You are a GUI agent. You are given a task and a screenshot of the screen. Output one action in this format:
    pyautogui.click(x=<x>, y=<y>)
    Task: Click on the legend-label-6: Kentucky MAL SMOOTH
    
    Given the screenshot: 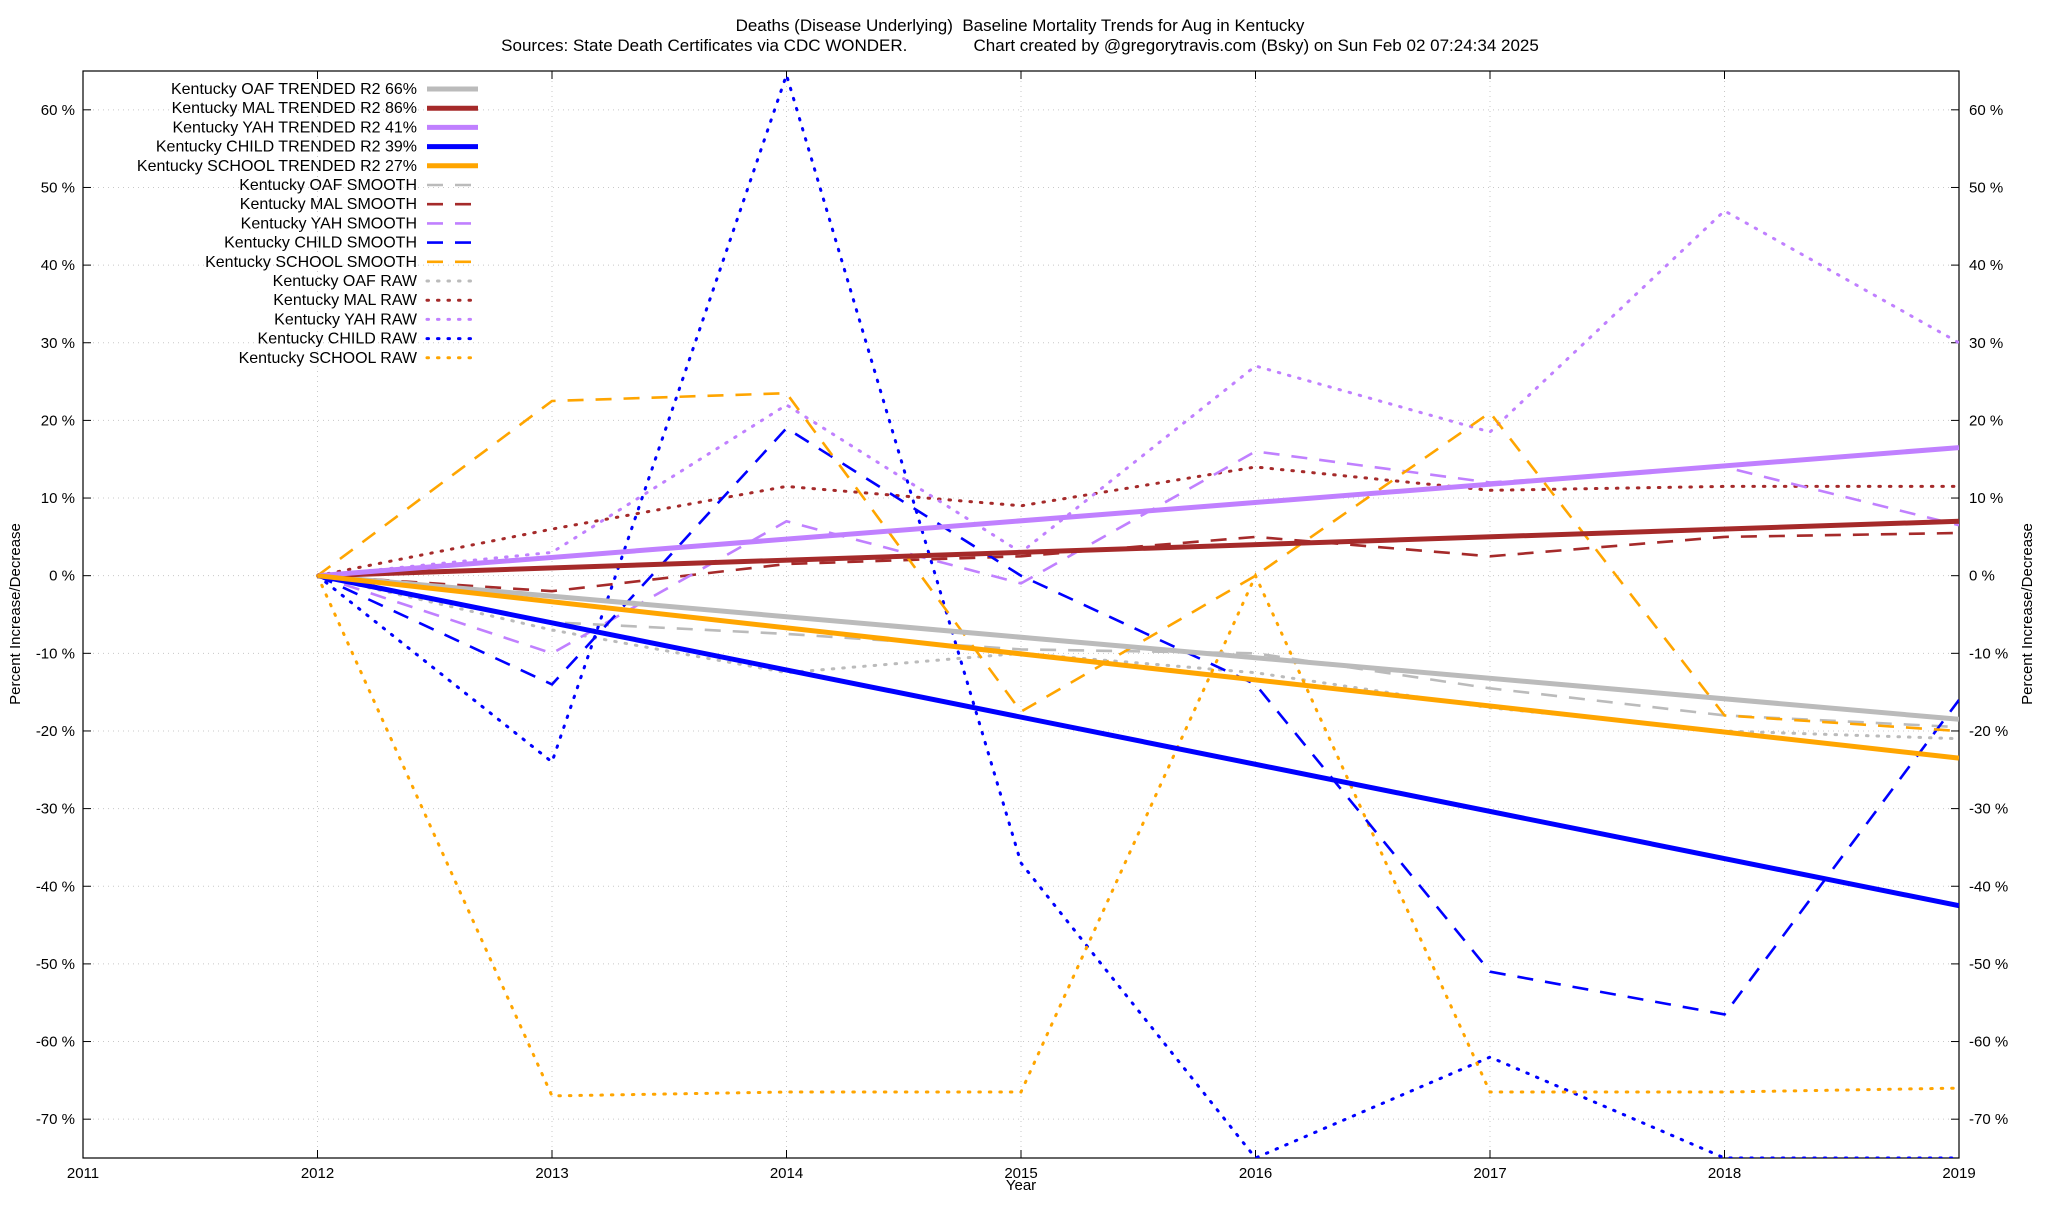 What is the action you would take?
    pyautogui.click(x=328, y=204)
    